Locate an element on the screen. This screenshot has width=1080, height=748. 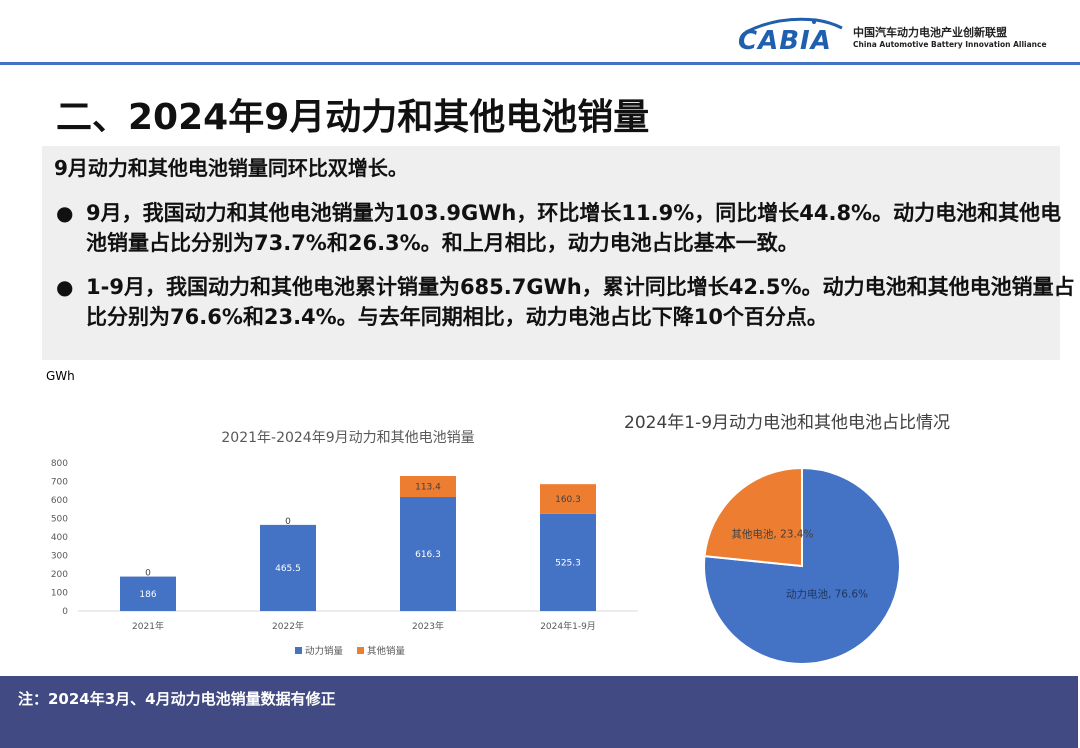
pie-slice is located at coordinates (753, 517).